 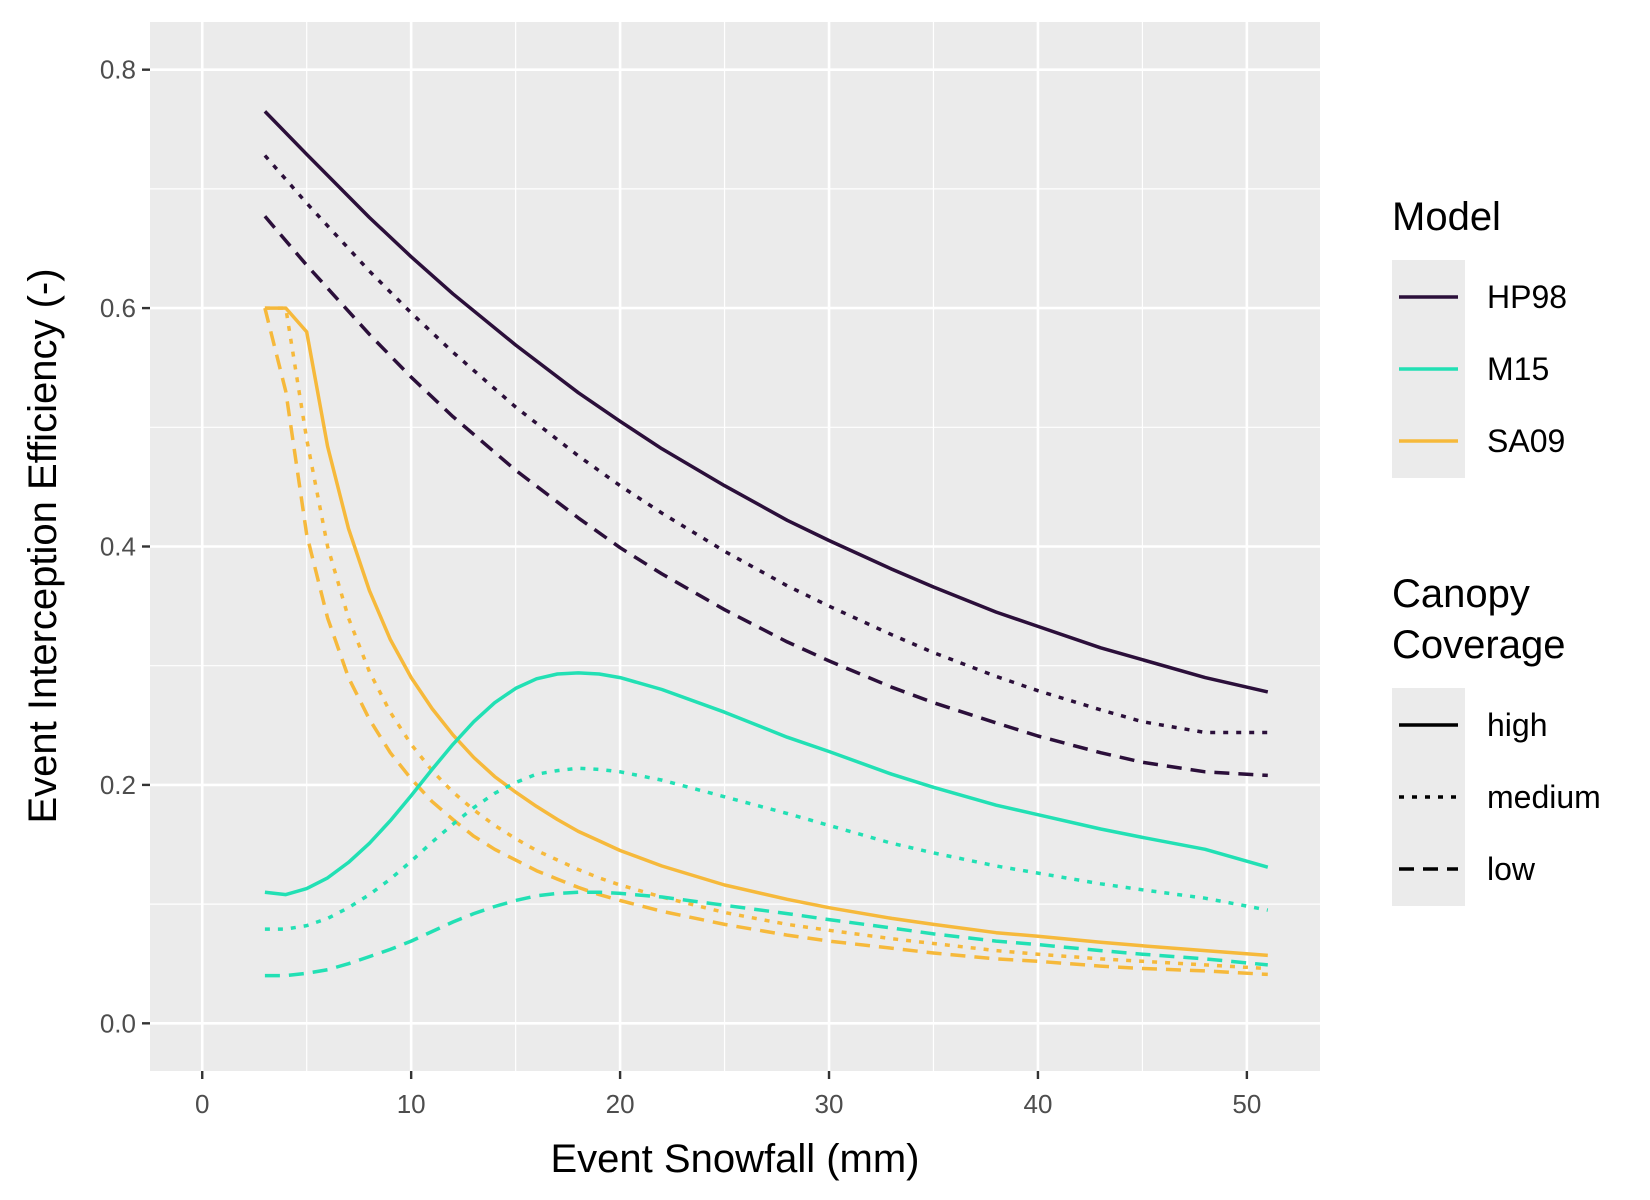 I want to click on x-tick-label: 10, so click(x=411, y=1104).